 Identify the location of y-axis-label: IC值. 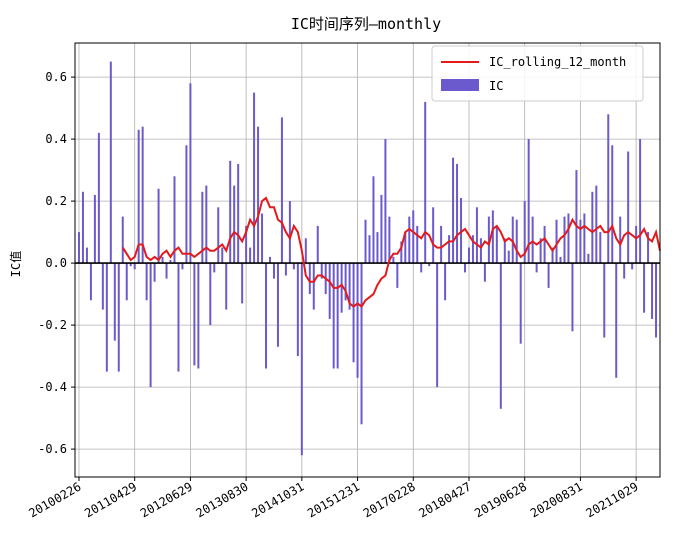
(15, 264).